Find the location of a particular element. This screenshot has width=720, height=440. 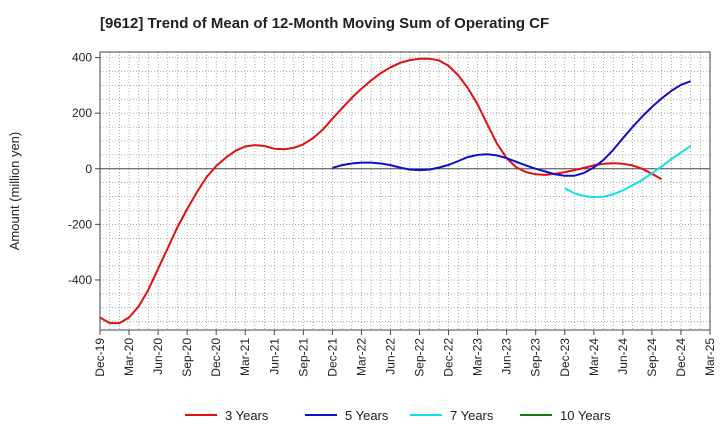

x-tick-label: Mar-20 is located at coordinates (129, 357).